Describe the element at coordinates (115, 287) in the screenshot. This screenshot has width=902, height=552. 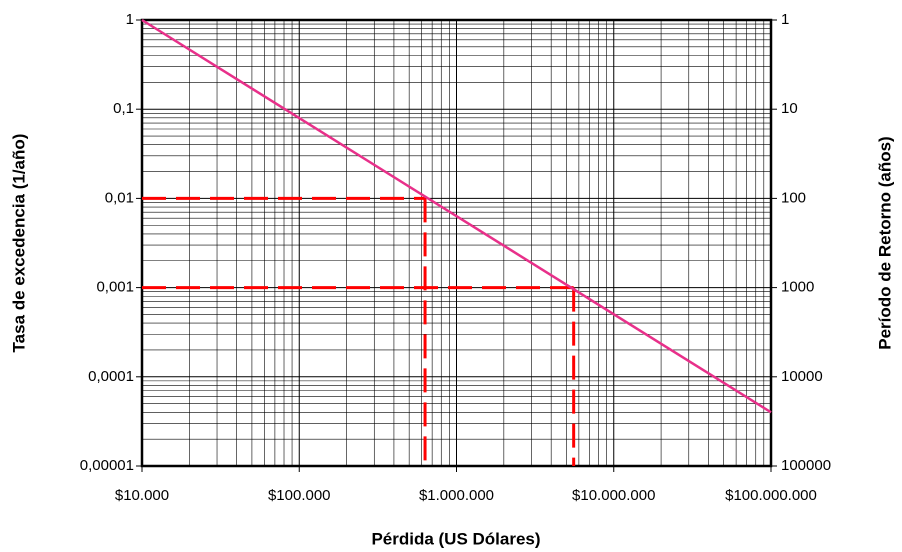
I see `y-tick-label: 0,001` at that location.